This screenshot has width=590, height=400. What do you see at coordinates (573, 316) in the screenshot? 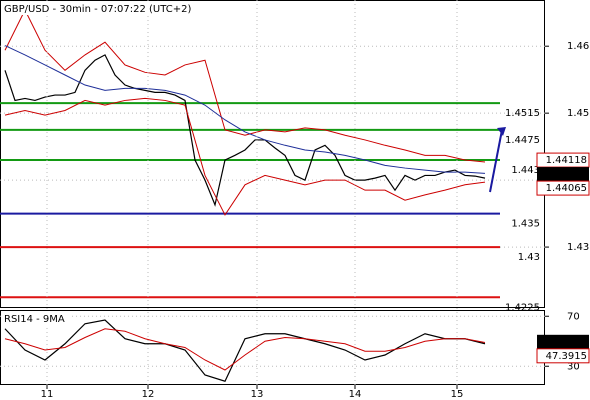
I see `y-tick-label: 70` at bounding box center [573, 316].